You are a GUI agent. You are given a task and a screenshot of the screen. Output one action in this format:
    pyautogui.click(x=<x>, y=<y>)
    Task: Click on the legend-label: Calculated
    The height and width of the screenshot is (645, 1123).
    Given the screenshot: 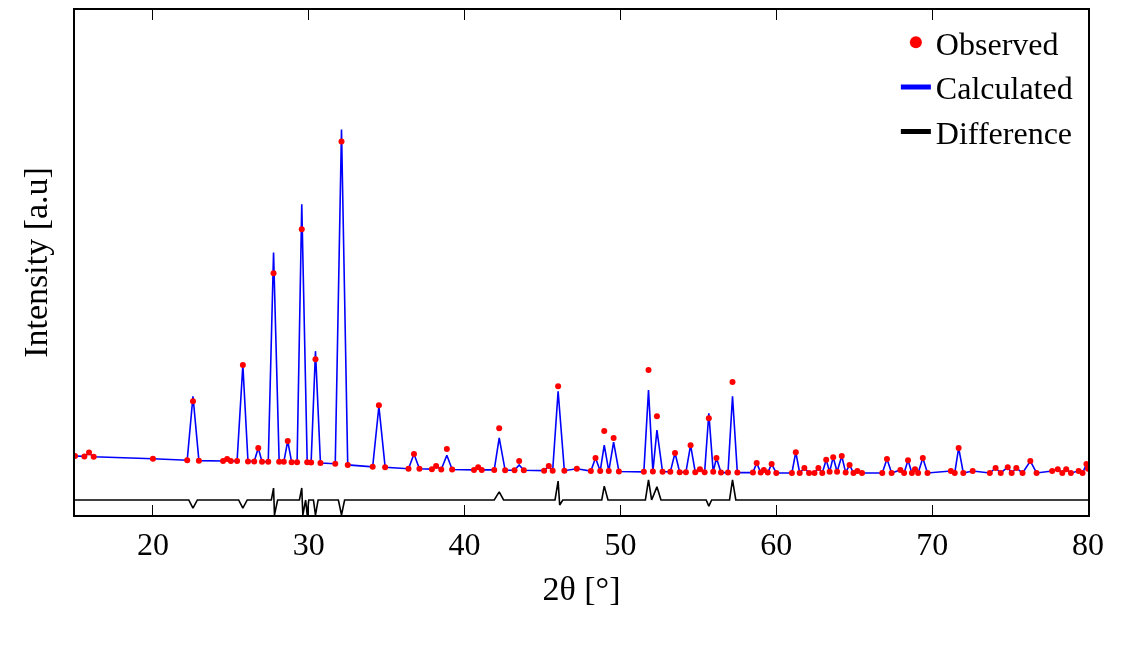 What is the action you would take?
    pyautogui.click(x=1004, y=88)
    